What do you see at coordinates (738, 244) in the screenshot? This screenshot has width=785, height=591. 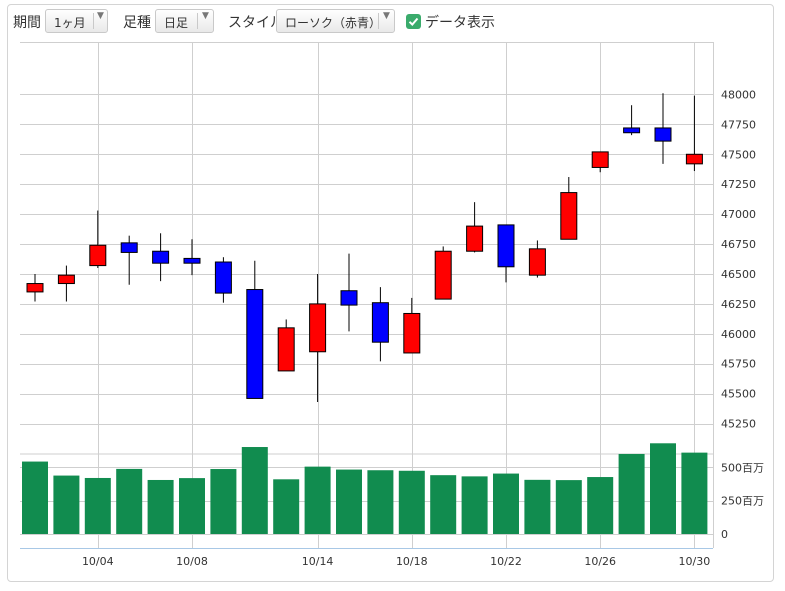 I see `price-tick-label: 46750` at bounding box center [738, 244].